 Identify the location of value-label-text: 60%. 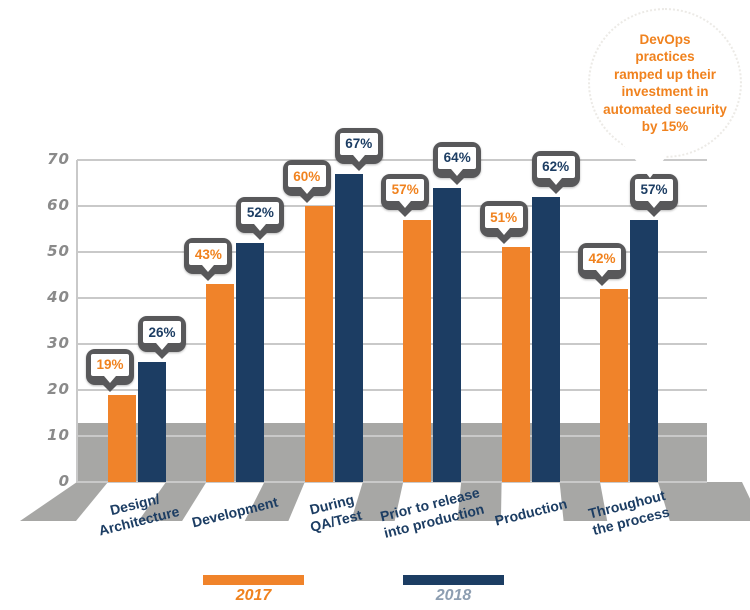
(306, 176).